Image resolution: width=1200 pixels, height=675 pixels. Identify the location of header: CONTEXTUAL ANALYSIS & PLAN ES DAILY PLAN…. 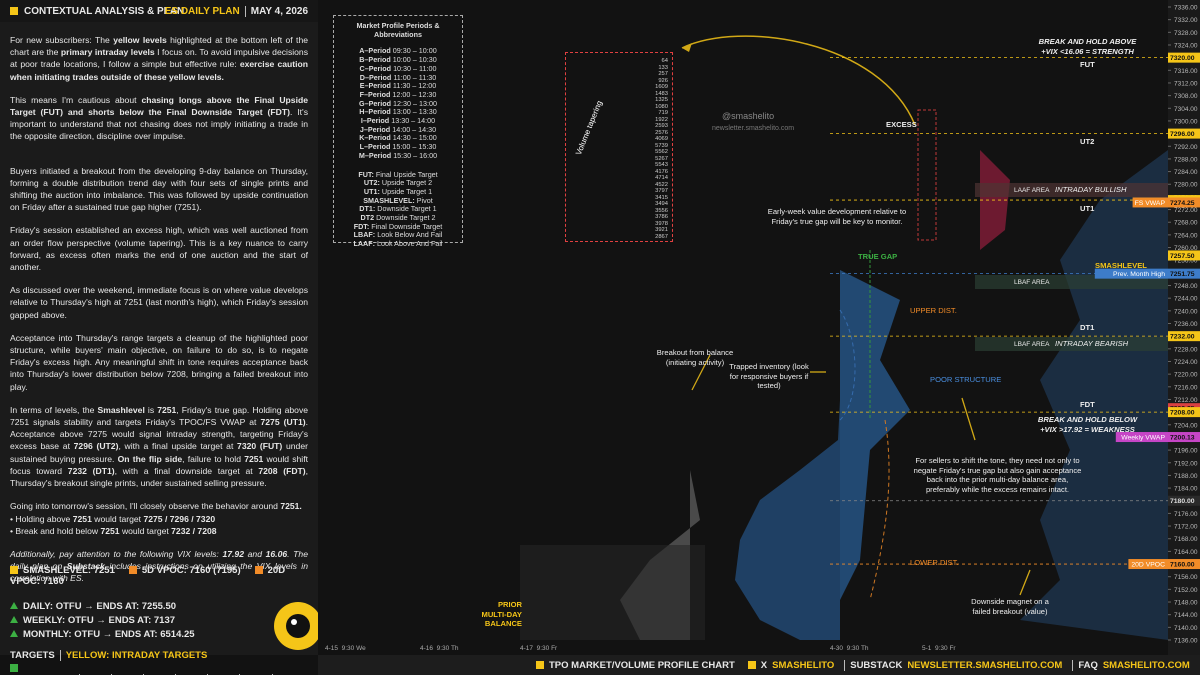
(159, 11).